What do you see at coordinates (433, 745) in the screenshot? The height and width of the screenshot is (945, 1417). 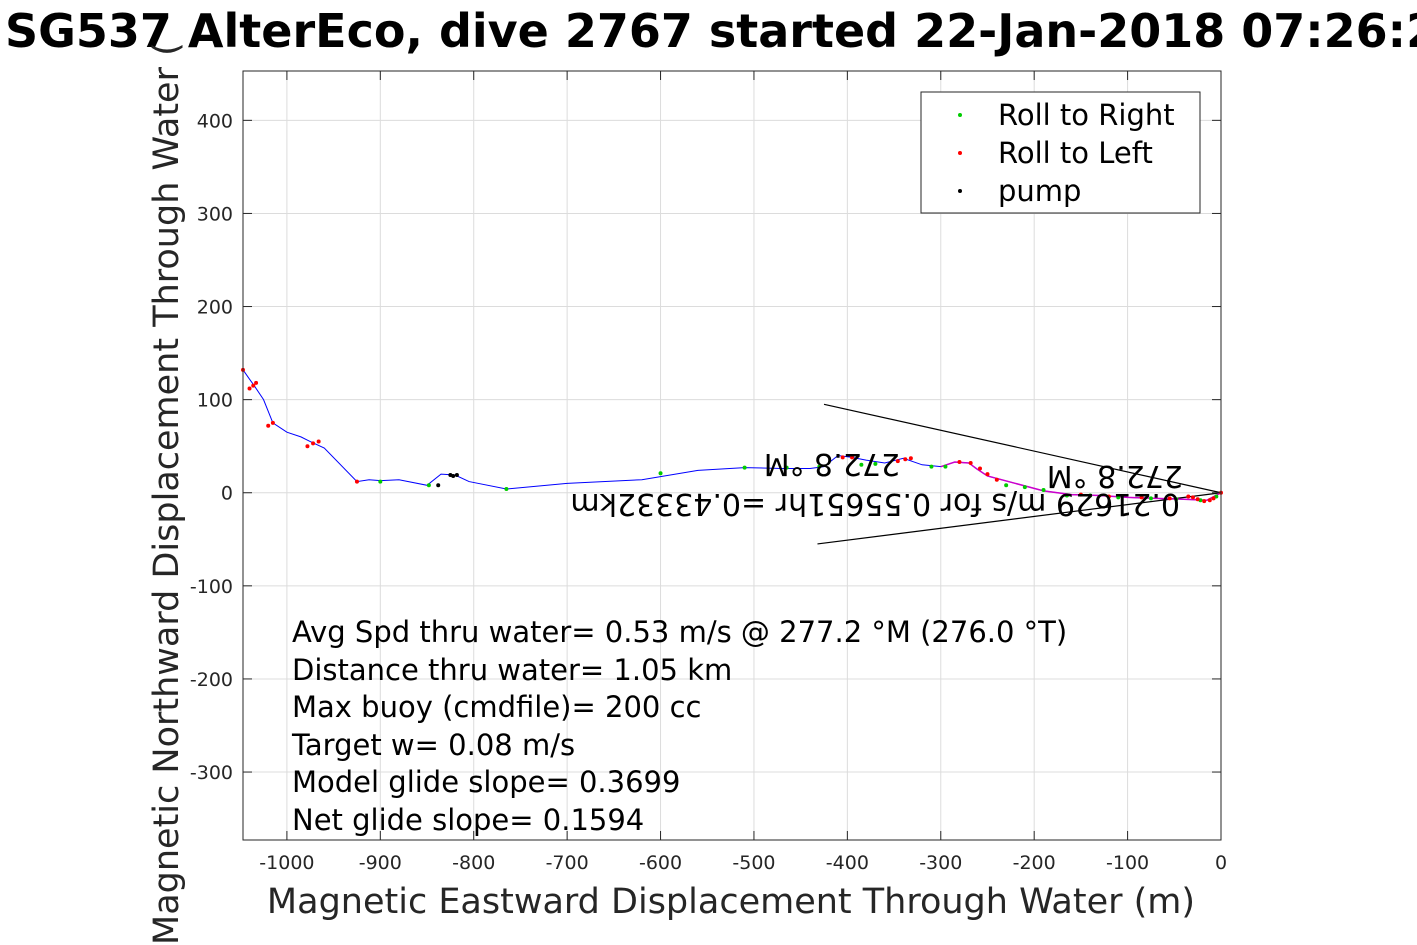 I see `stat-target-w: Target w= 0.08 m/s` at bounding box center [433, 745].